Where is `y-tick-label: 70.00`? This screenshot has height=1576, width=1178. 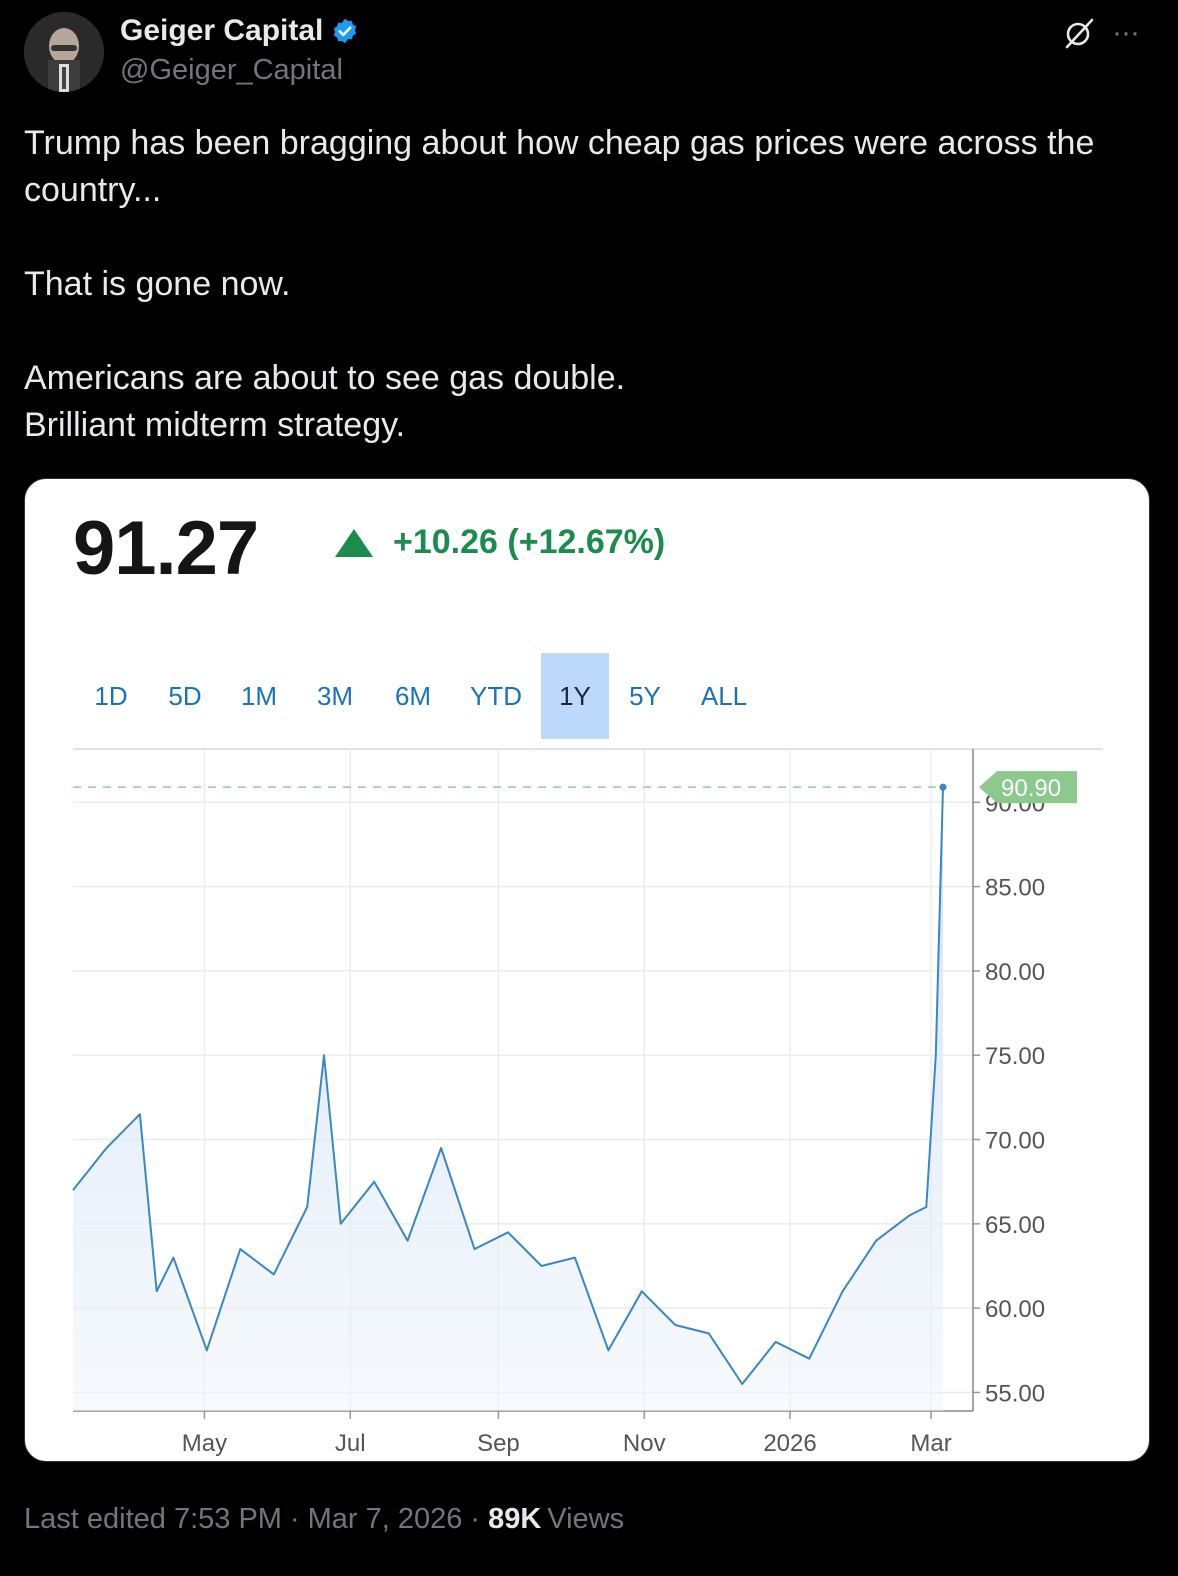
y-tick-label: 70.00 is located at coordinates (1015, 1141).